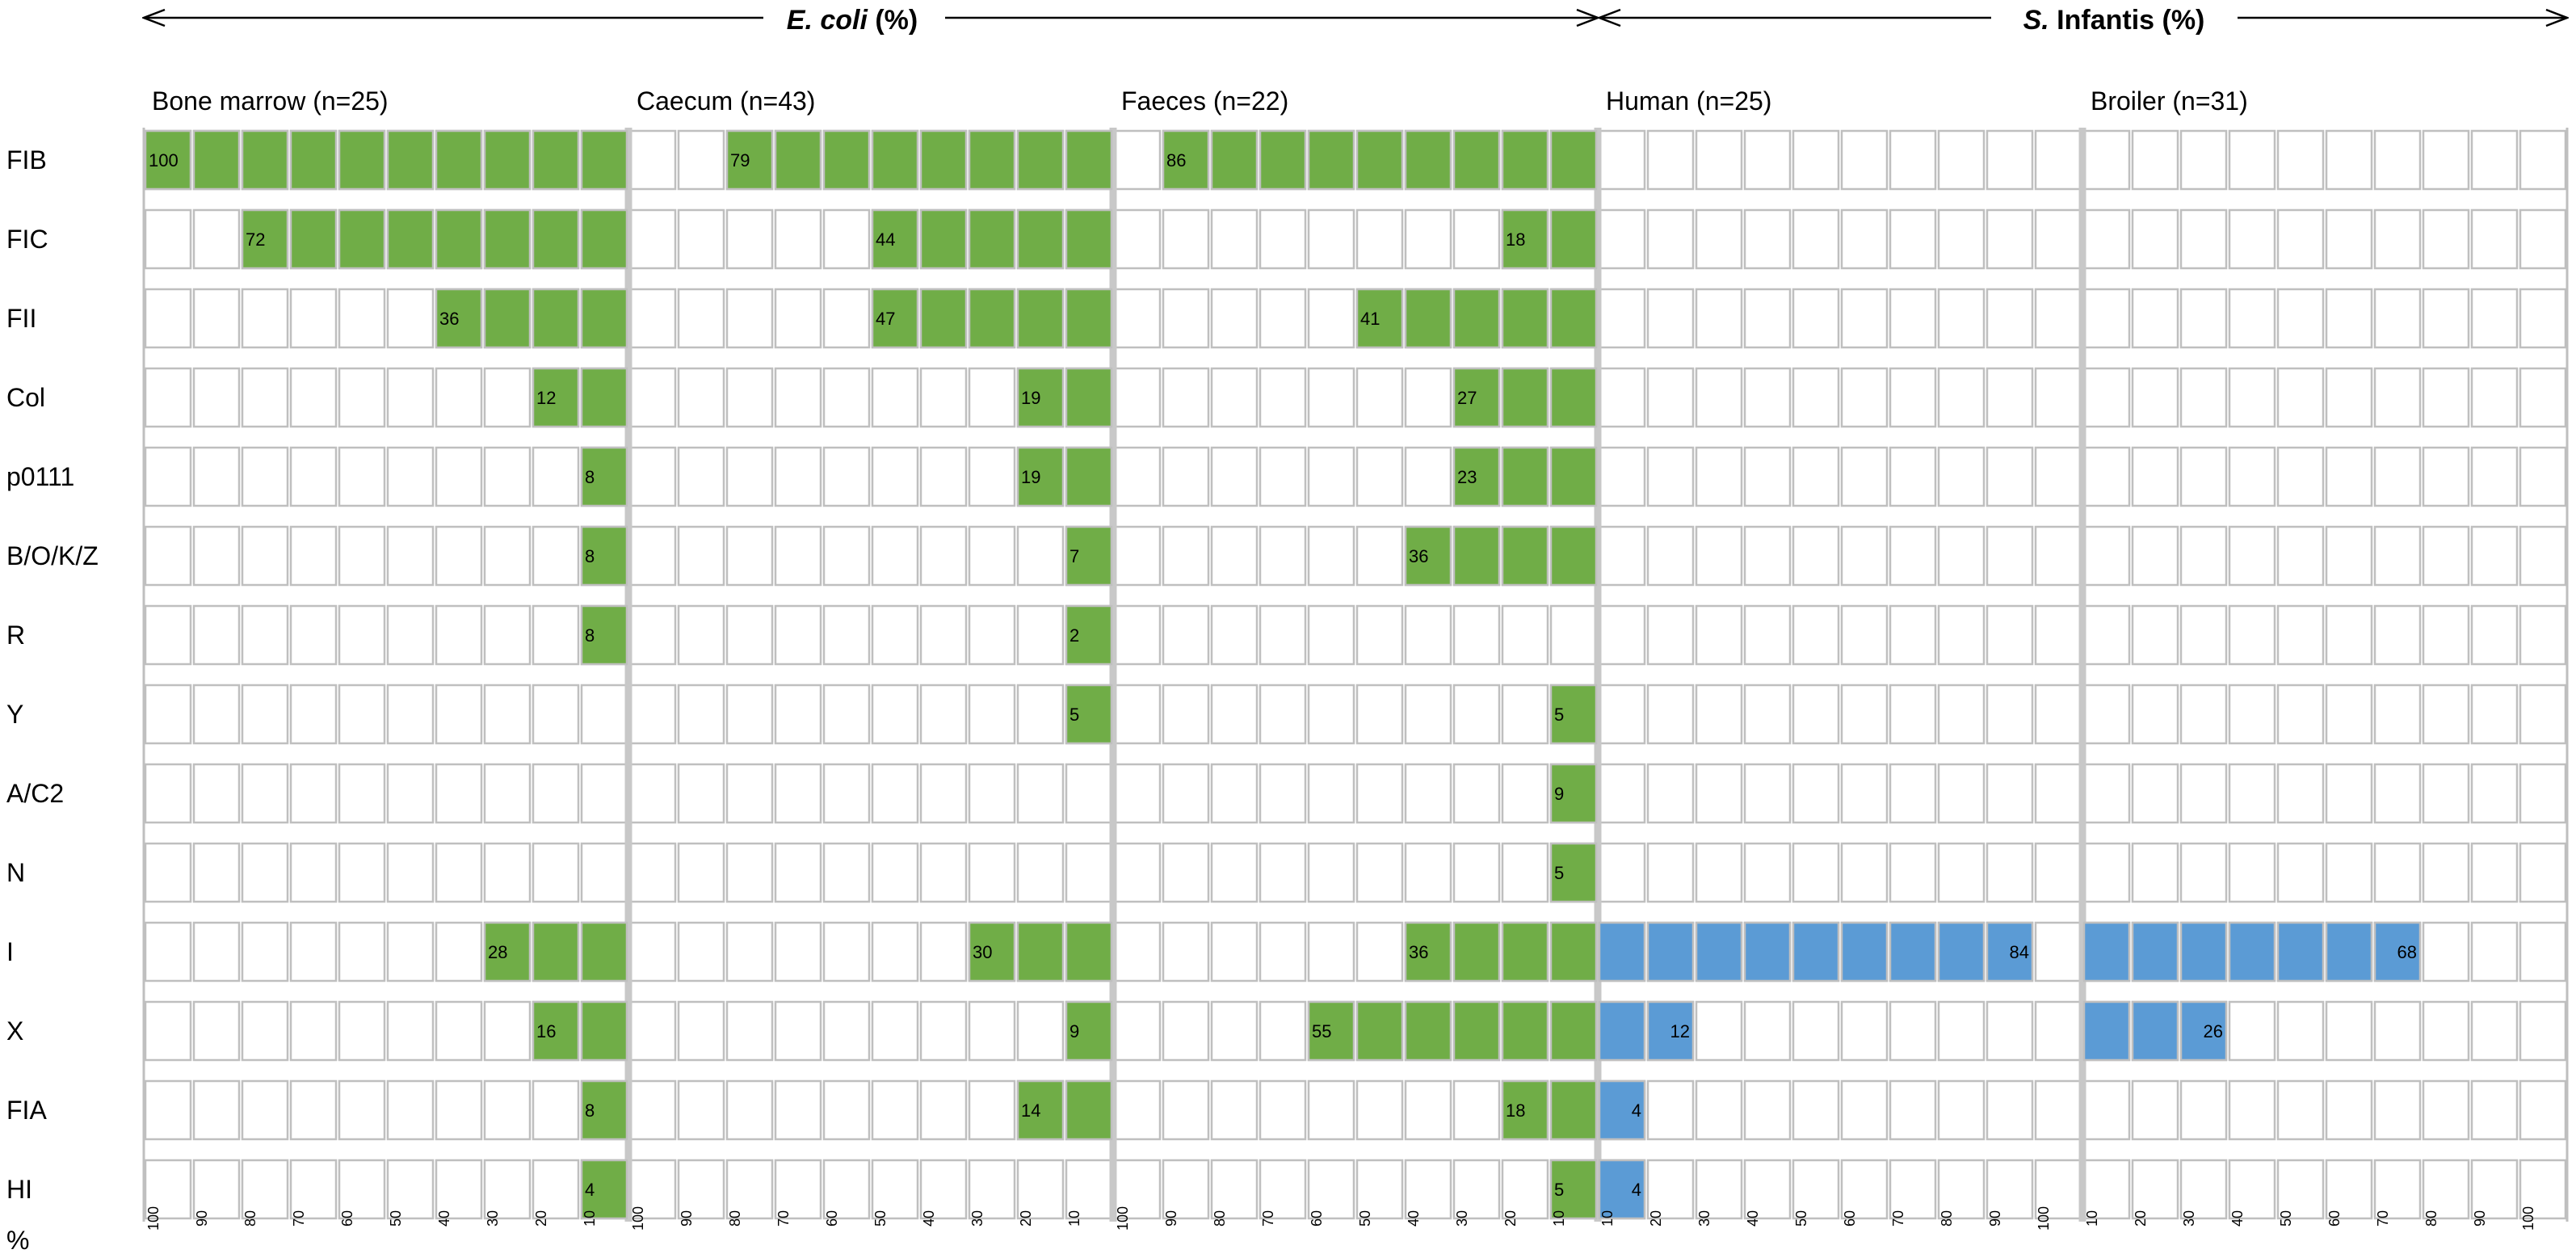  What do you see at coordinates (15, 635) in the screenshot?
I see `row-label: R` at bounding box center [15, 635].